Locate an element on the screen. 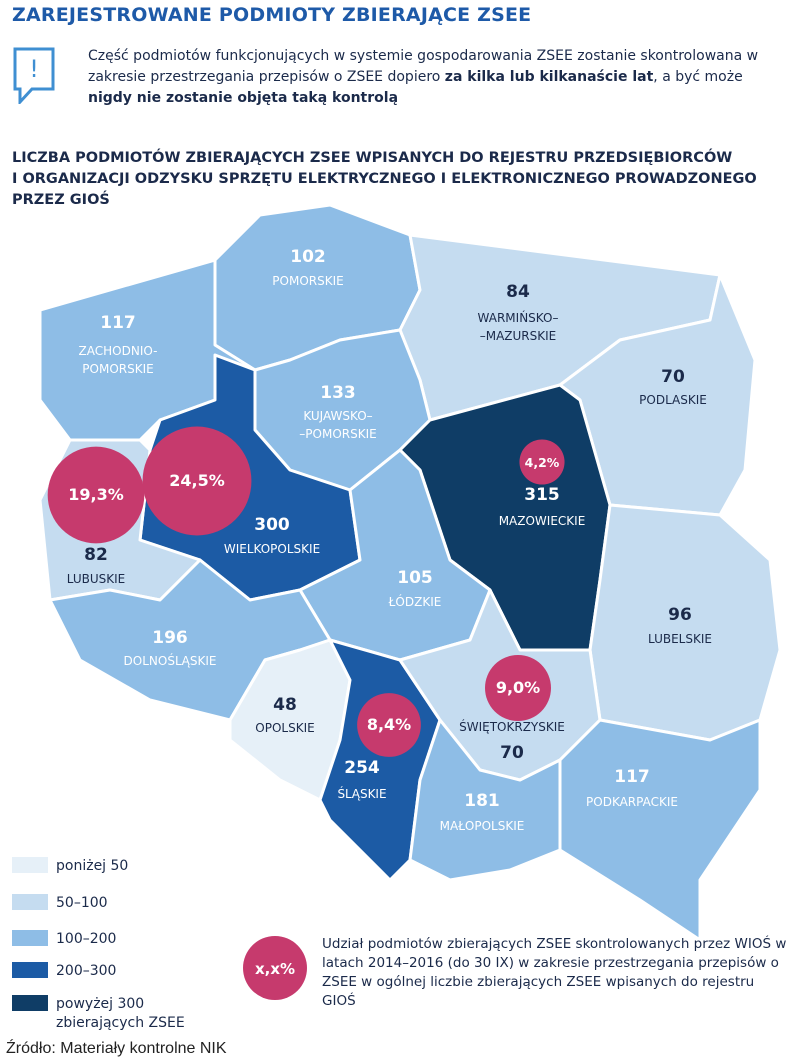 The image size is (800, 1063). region-value: 254 is located at coordinates (362, 768).